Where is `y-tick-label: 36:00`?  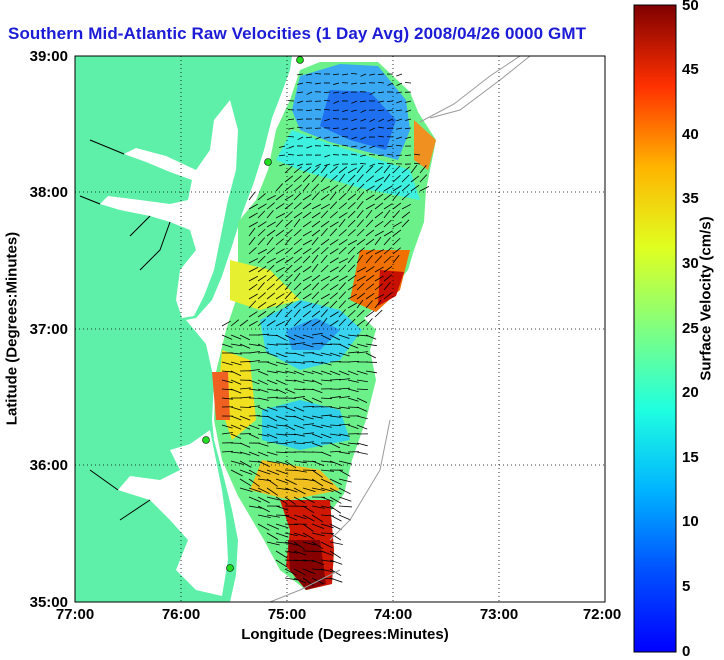 y-tick-label: 36:00 is located at coordinates (37, 465).